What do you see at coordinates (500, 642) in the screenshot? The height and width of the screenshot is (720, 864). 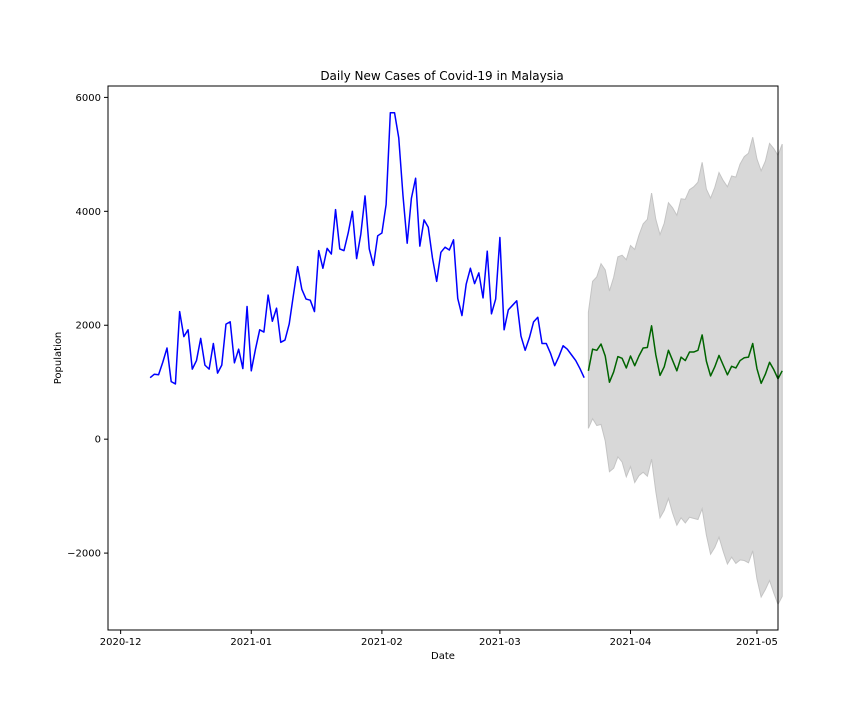 I see `x-tick-label: 2021-03` at bounding box center [500, 642].